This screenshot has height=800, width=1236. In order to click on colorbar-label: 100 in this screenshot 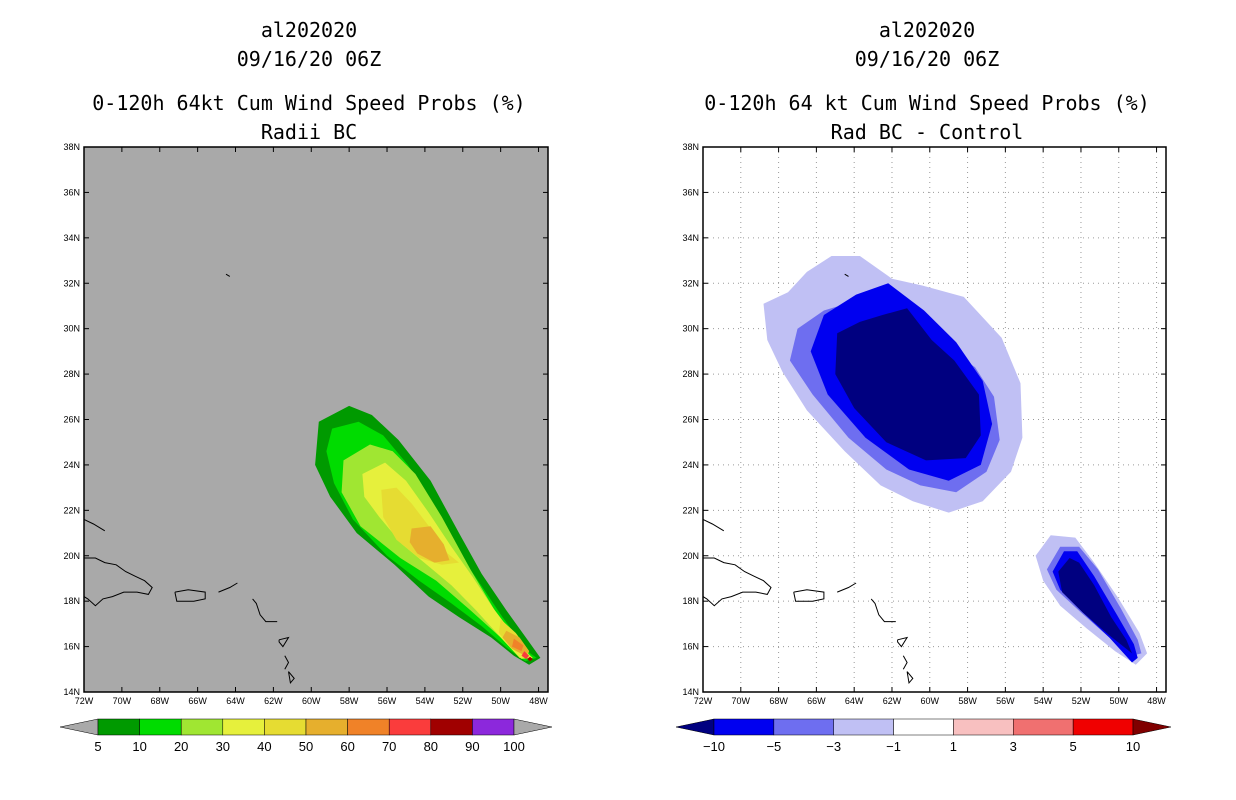, I will do `click(514, 746)`.